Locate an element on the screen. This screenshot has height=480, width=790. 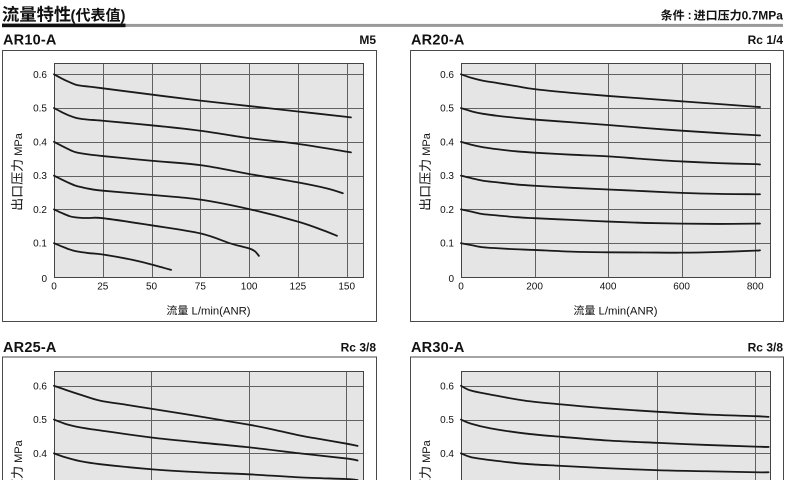
svg-text: 600 is located at coordinates (681, 287).